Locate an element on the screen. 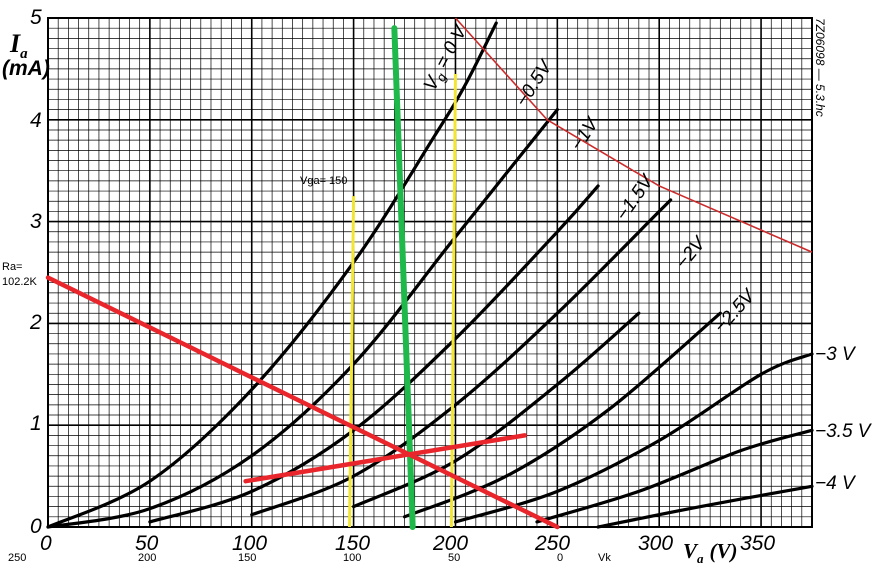 This screenshot has height=572, width=881. x-axis-label: Va (V) is located at coordinates (710, 552).